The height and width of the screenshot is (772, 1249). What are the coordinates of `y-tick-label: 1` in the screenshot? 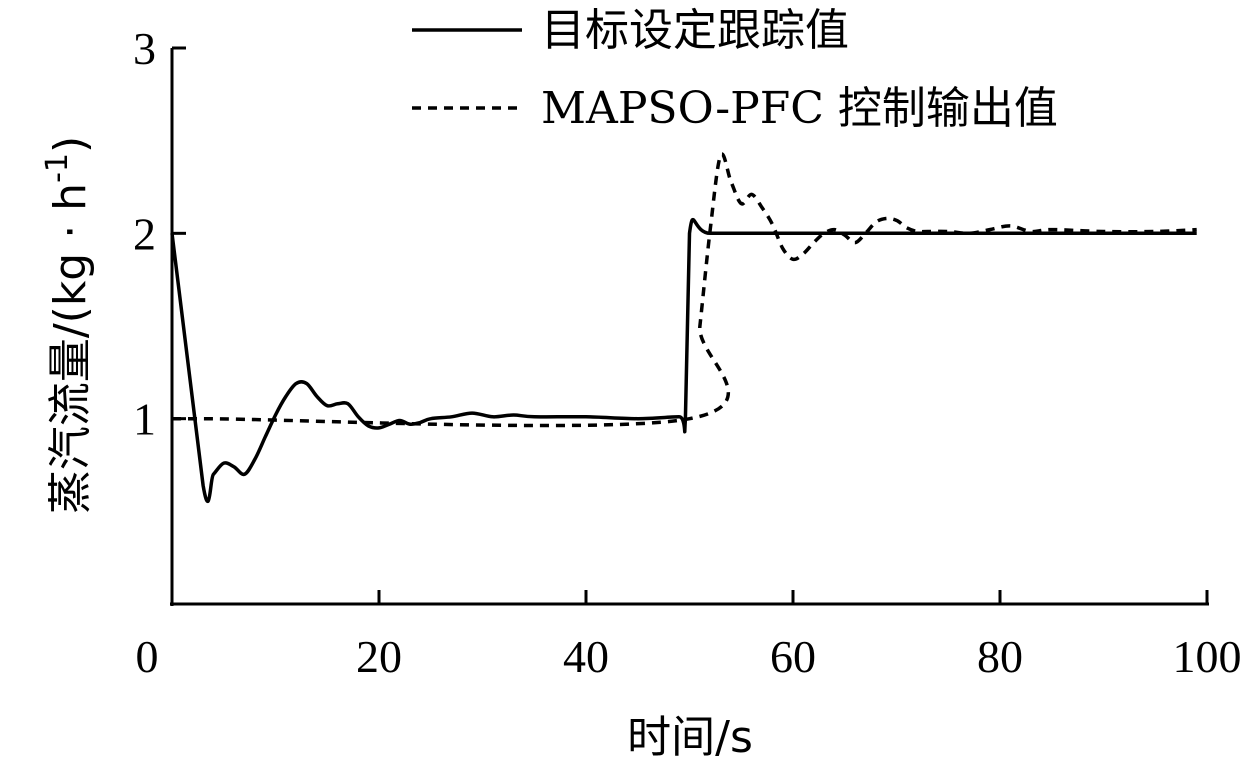 It's located at (144, 419).